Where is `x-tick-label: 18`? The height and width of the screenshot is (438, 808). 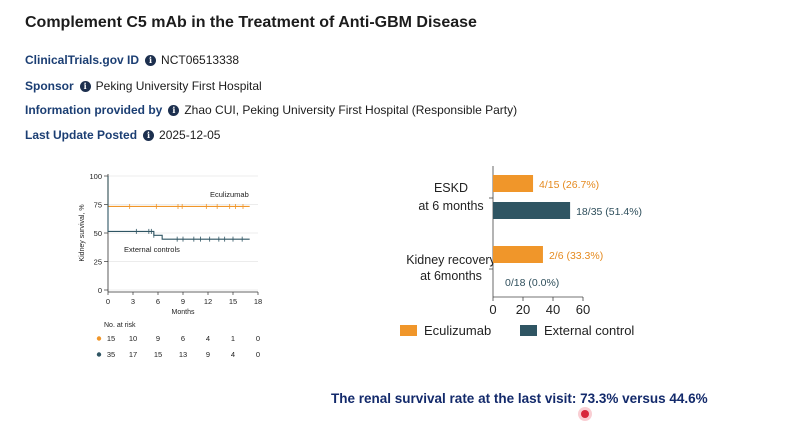
x-tick-label: 18 is located at coordinates (258, 301).